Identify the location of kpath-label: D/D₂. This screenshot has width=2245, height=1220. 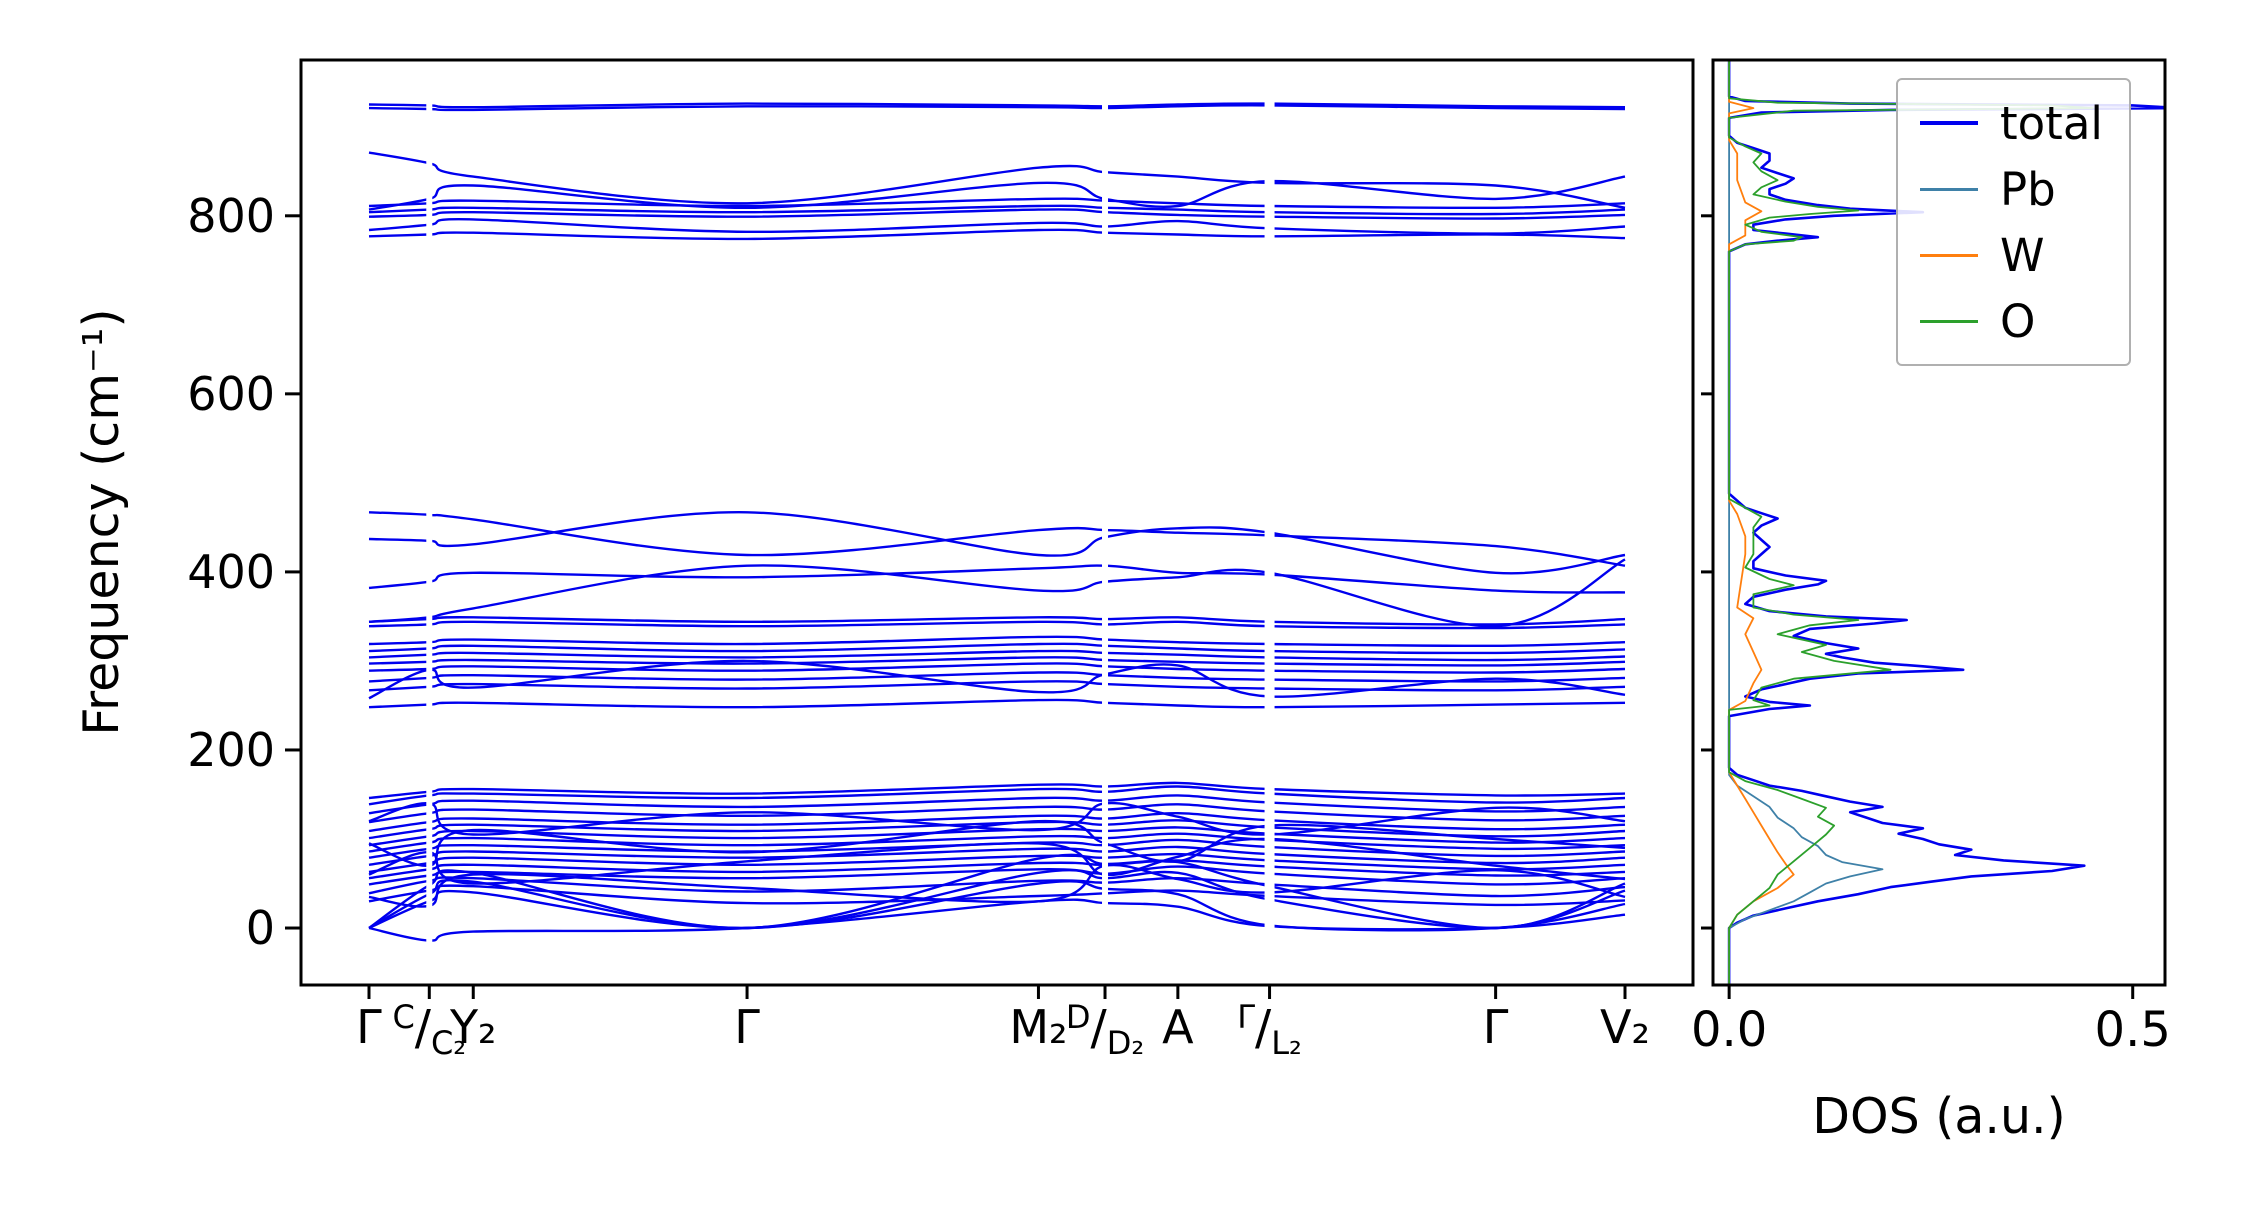
(1105, 1030).